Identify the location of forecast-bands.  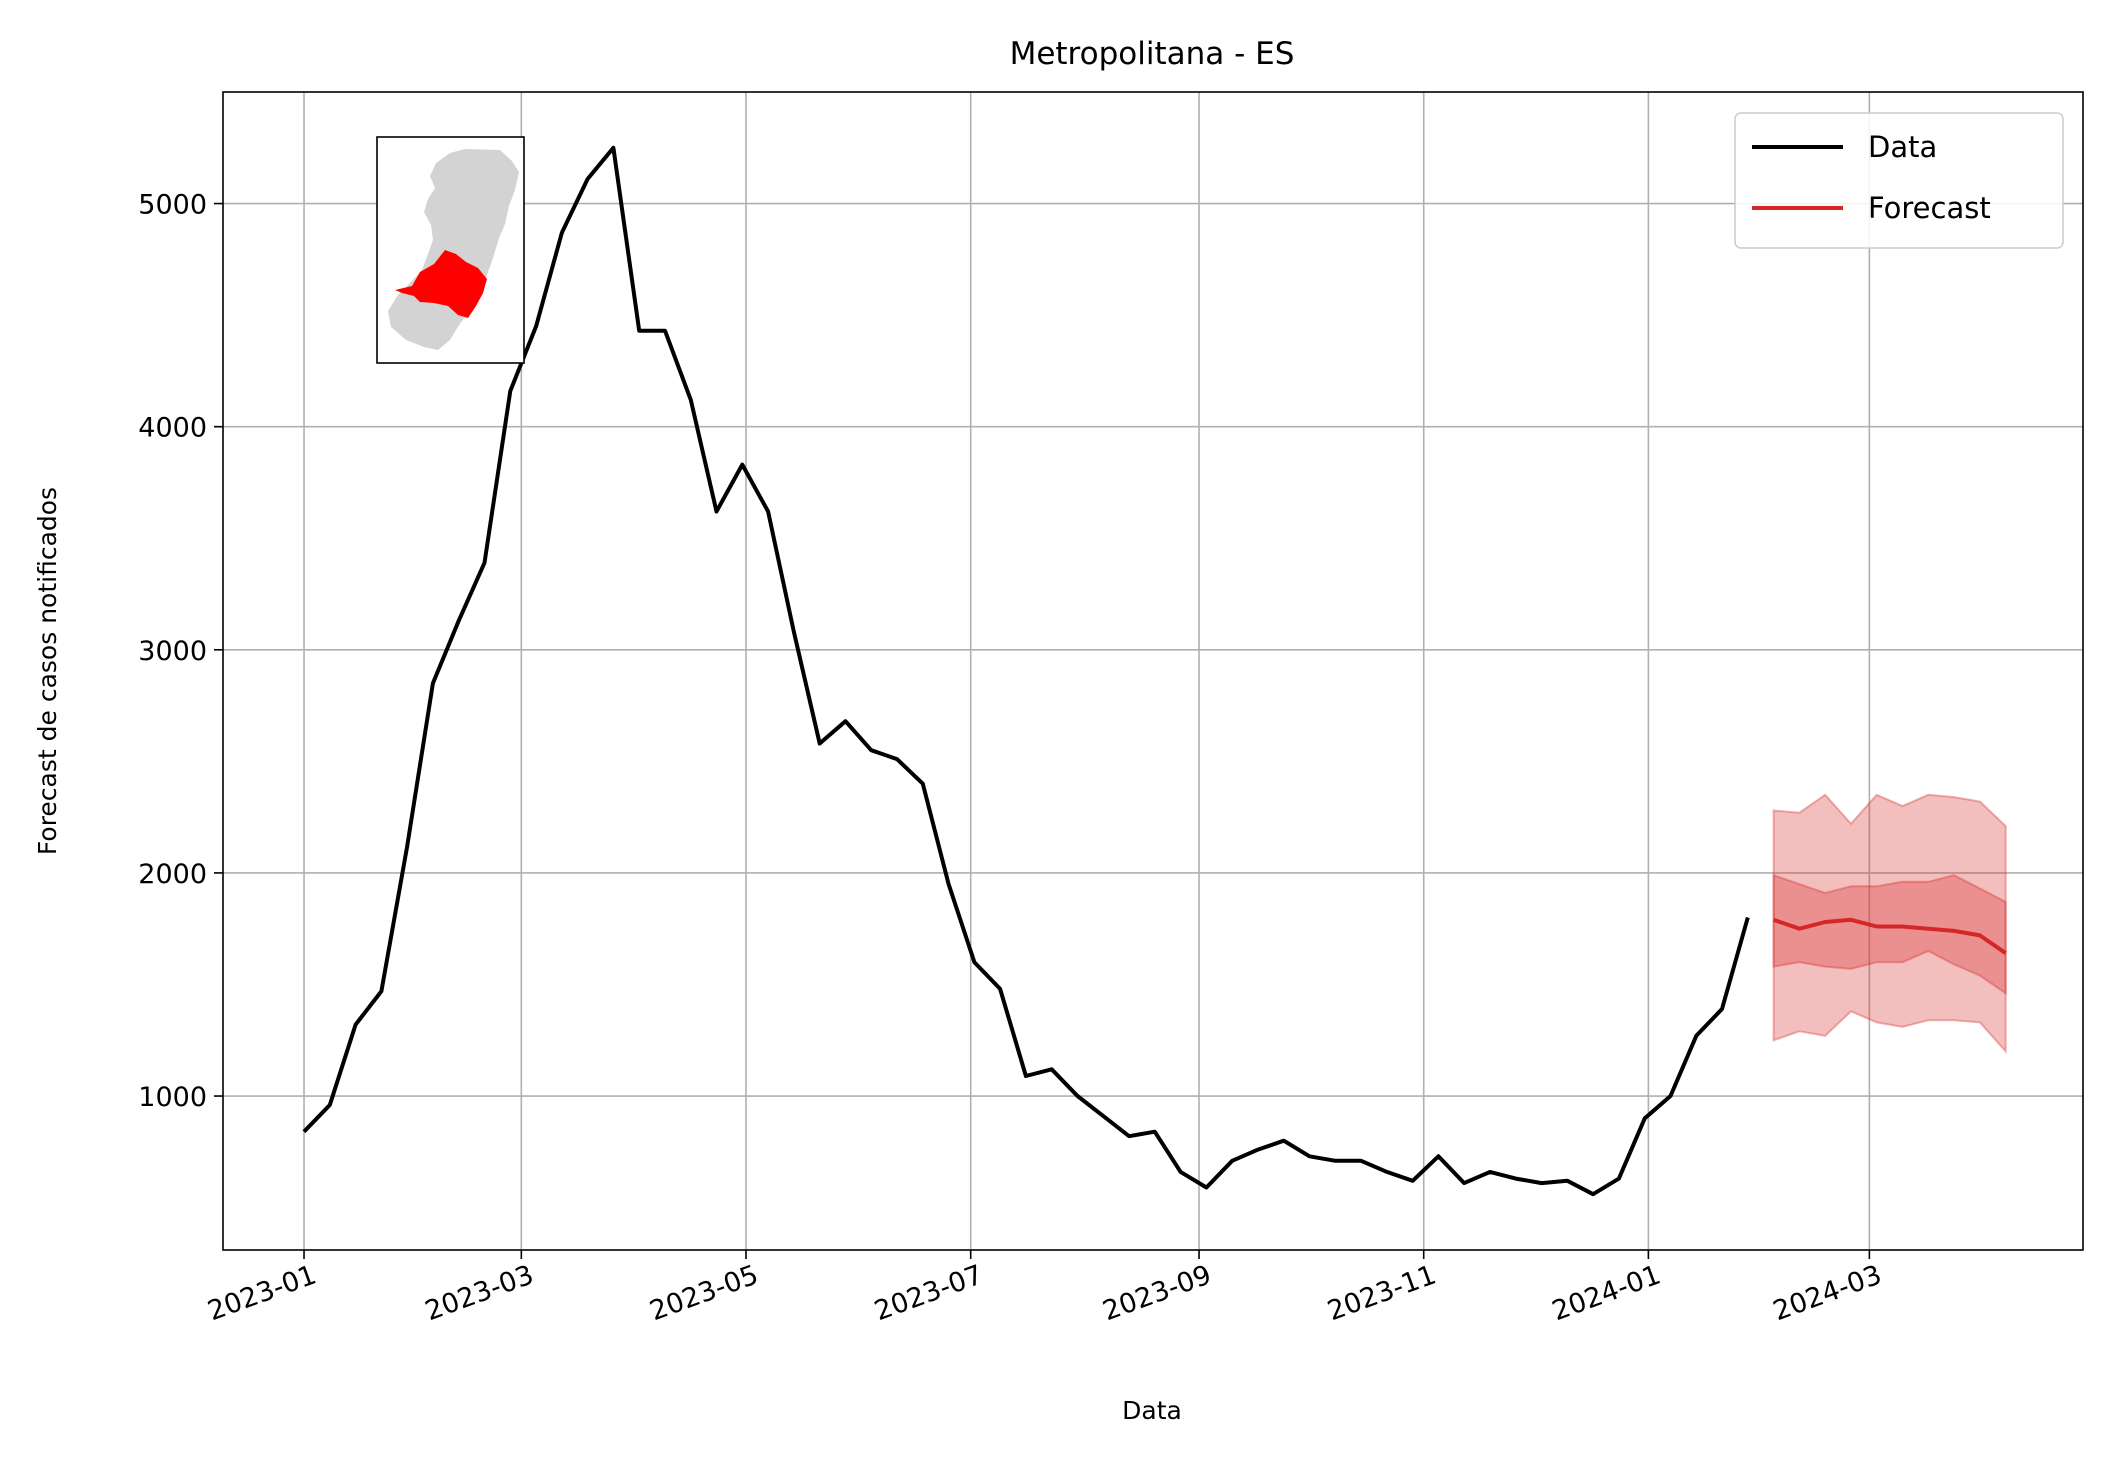
(1889, 924).